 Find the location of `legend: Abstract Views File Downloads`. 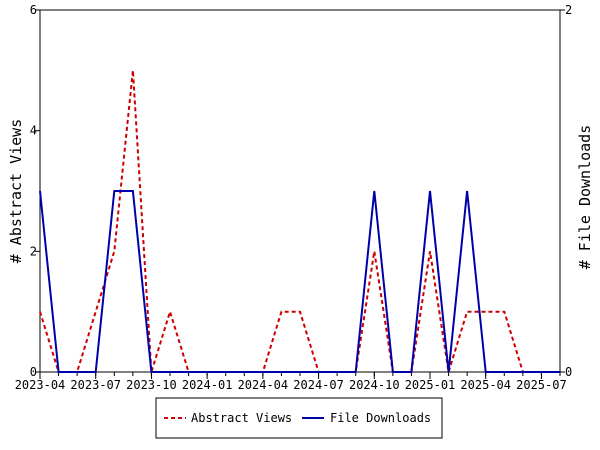

legend: Abstract Views File Downloads is located at coordinates (299, 418).